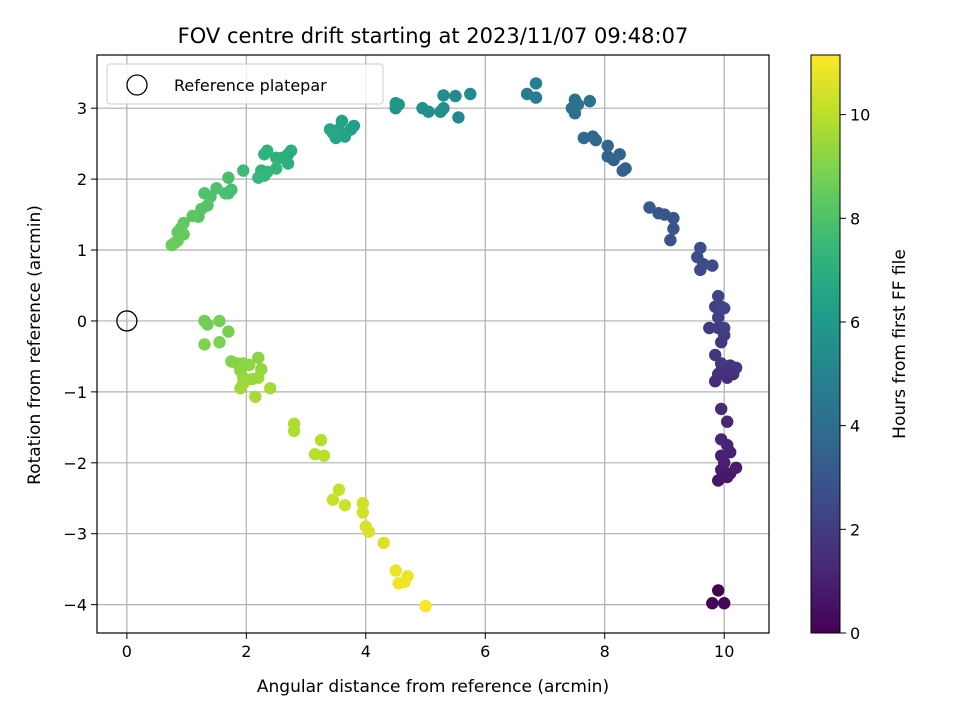 Image resolution: width=960 pixels, height=720 pixels. What do you see at coordinates (250, 85) in the screenshot?
I see `legend-label-reference: Reference platepar` at bounding box center [250, 85].